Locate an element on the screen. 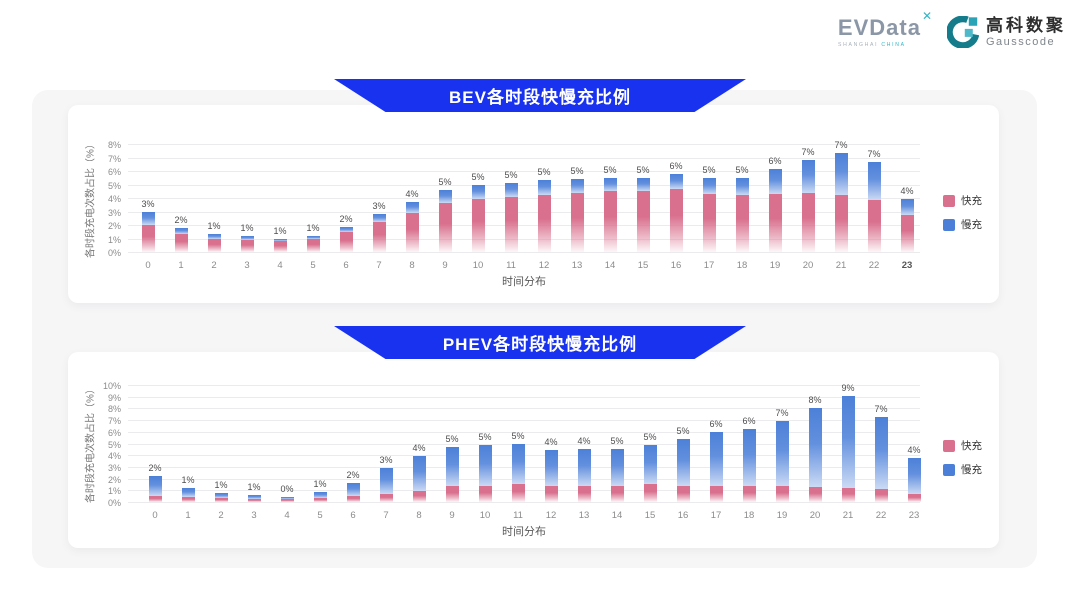 The width and height of the screenshot is (1080, 608). x-tick-21: 21 is located at coordinates (848, 515).